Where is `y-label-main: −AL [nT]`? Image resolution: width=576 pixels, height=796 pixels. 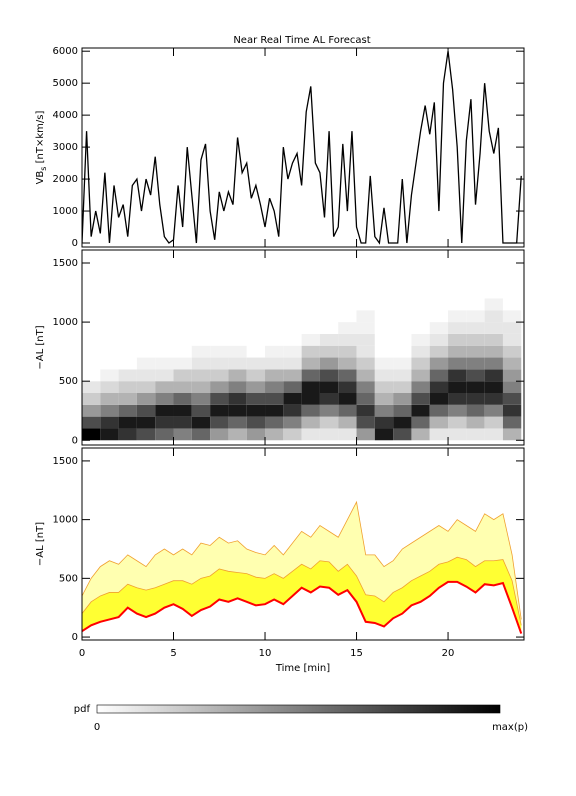
y-label-main: −AL [nT] is located at coordinates (40, 544).